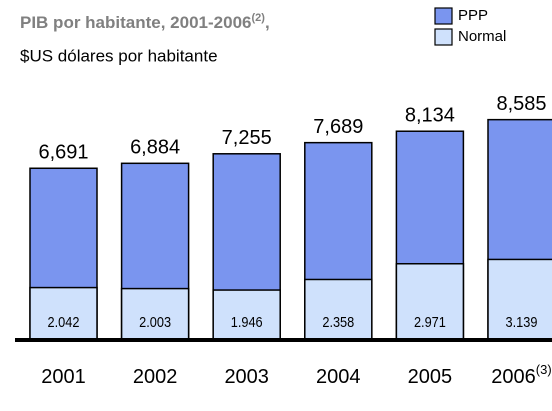  I want to click on category-text: 2001, so click(63, 377).